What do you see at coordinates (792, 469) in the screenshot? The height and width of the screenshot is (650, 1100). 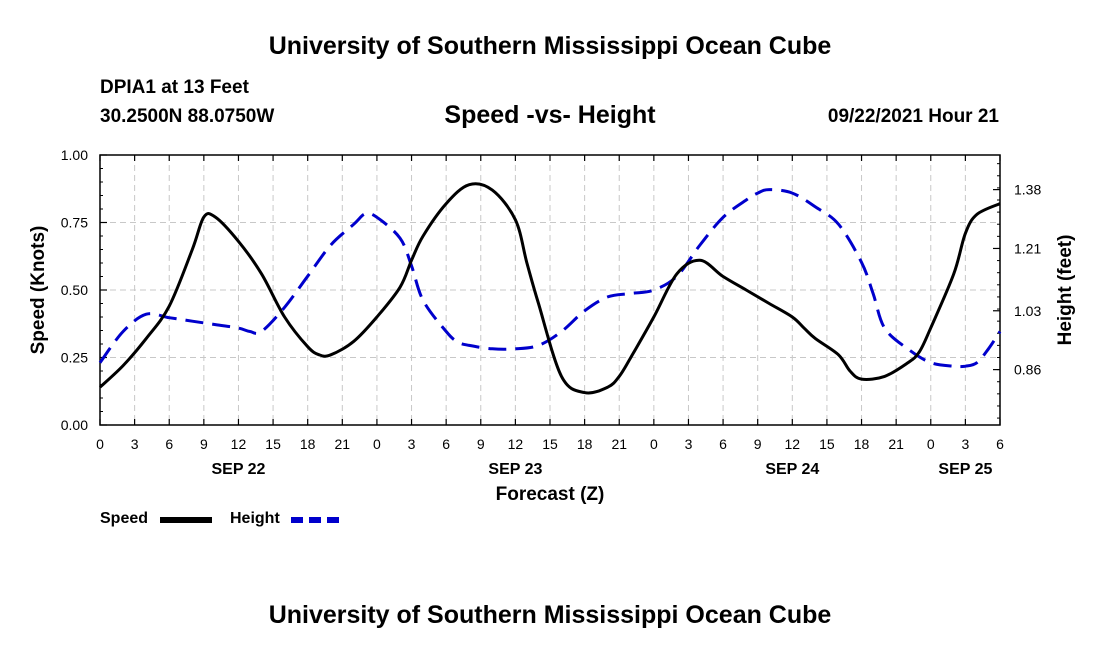 I see `x-date-label: SEP 24` at bounding box center [792, 469].